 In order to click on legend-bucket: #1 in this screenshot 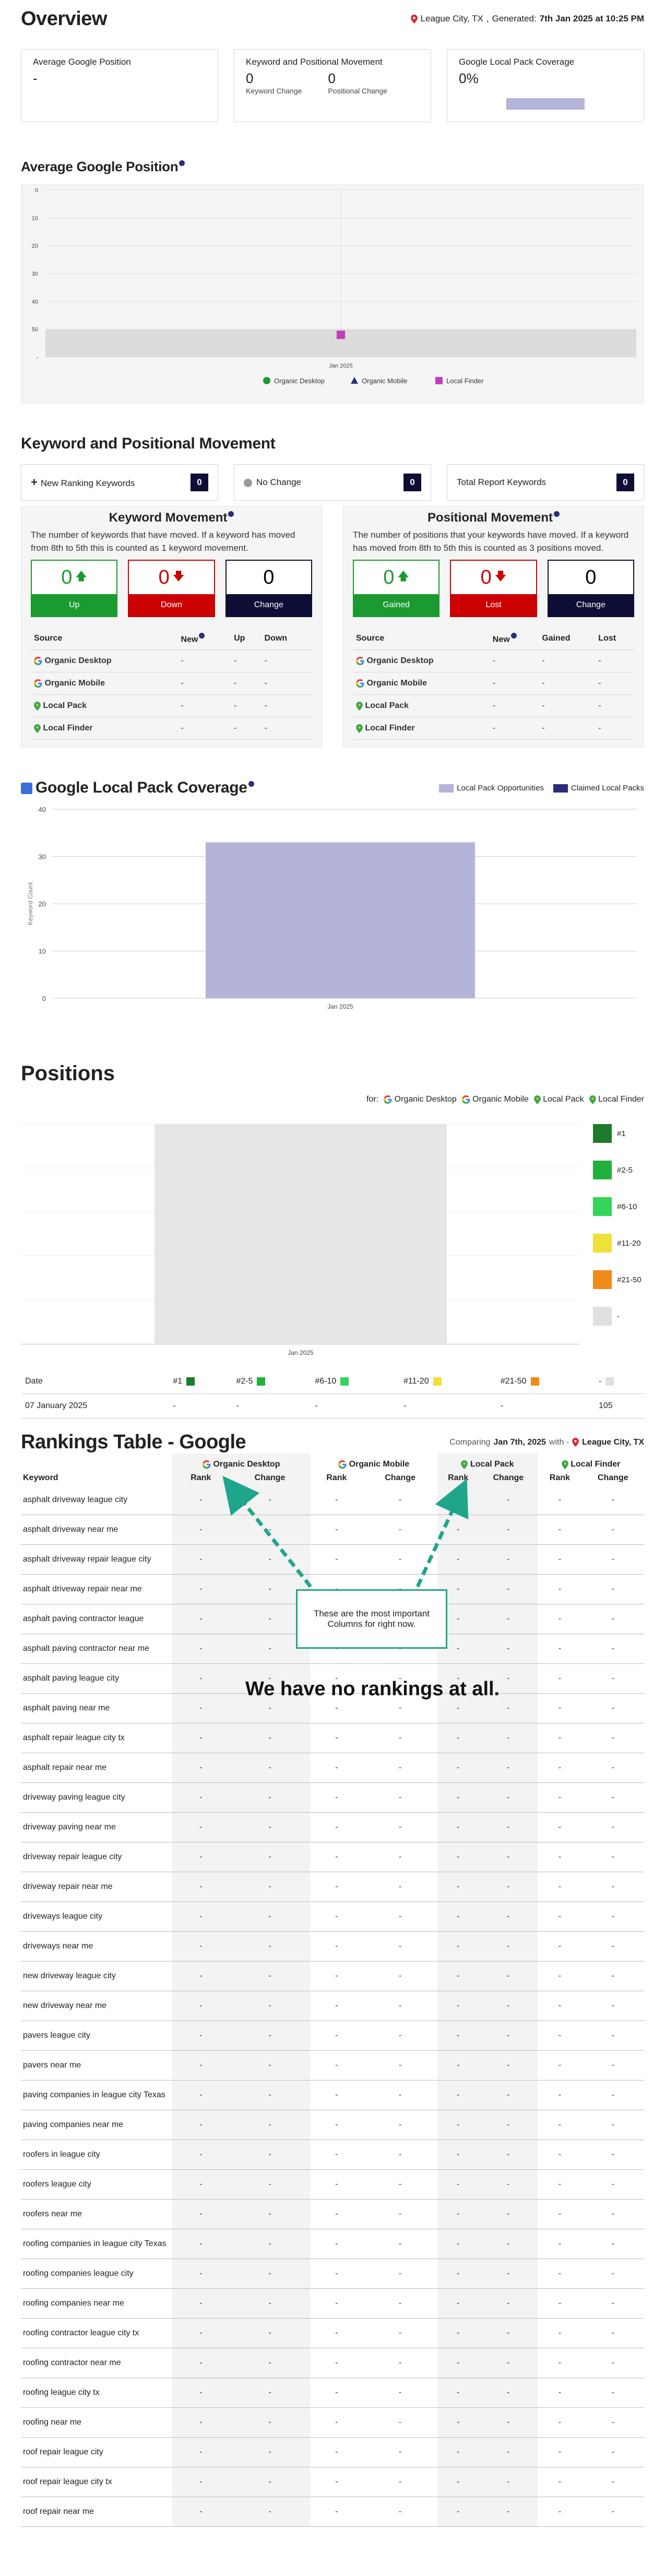, I will do `click(619, 1133)`.